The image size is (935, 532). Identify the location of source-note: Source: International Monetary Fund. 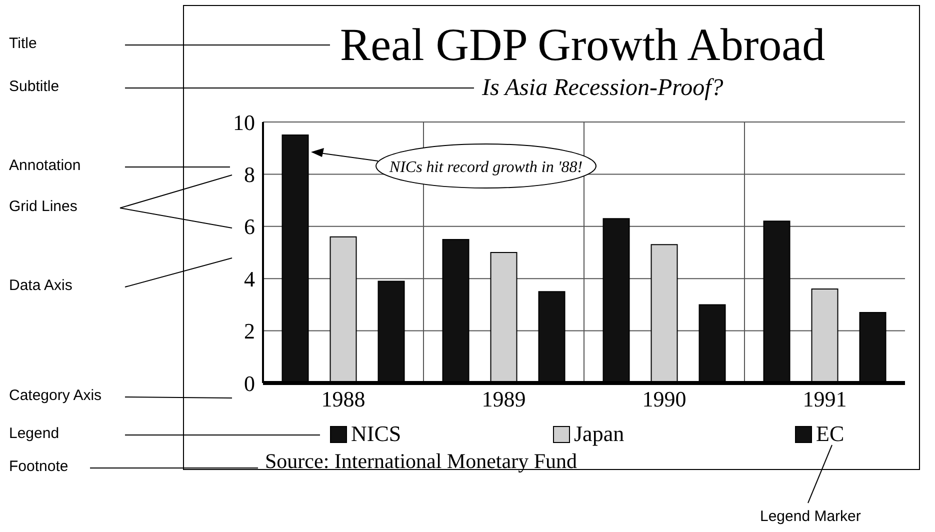
(421, 461).